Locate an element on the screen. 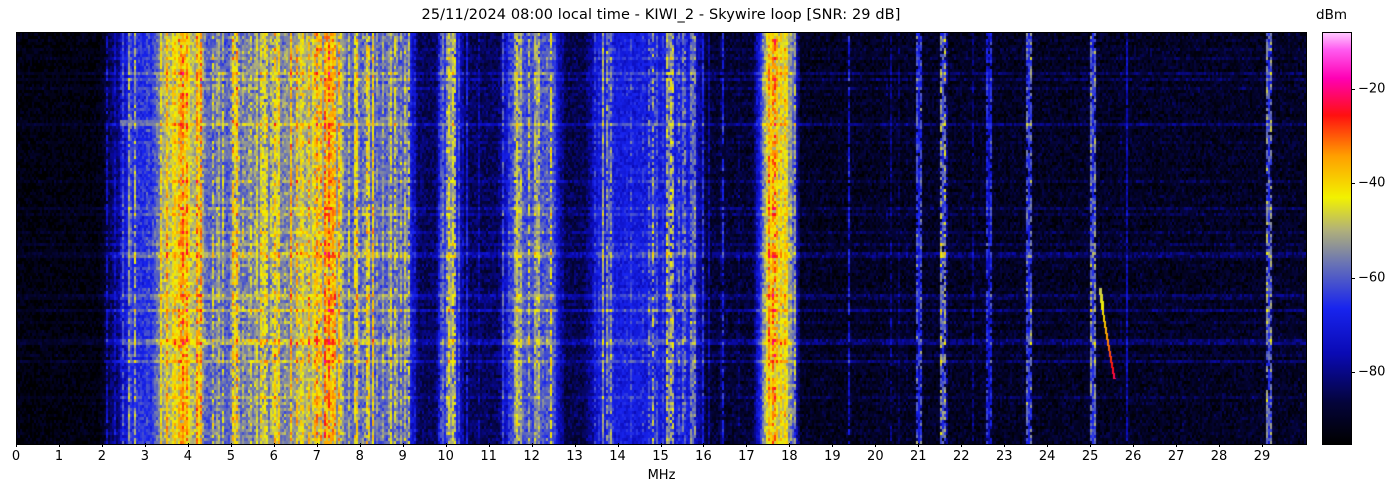 Image resolution: width=1400 pixels, height=500 pixels. x-axis-title: MHz is located at coordinates (661, 475).